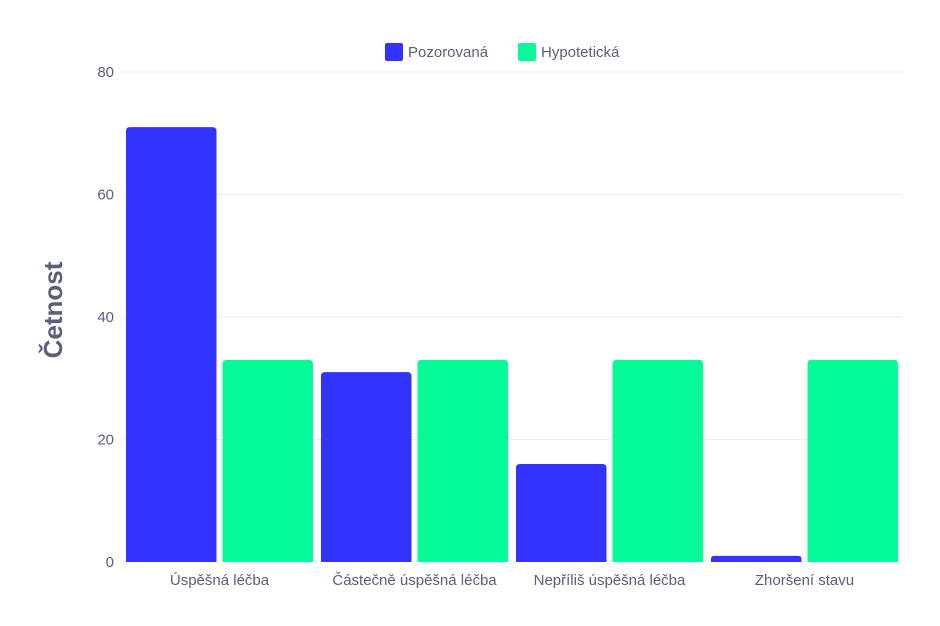 The width and height of the screenshot is (940, 626). I want to click on y-tick-label: 80, so click(105, 72).